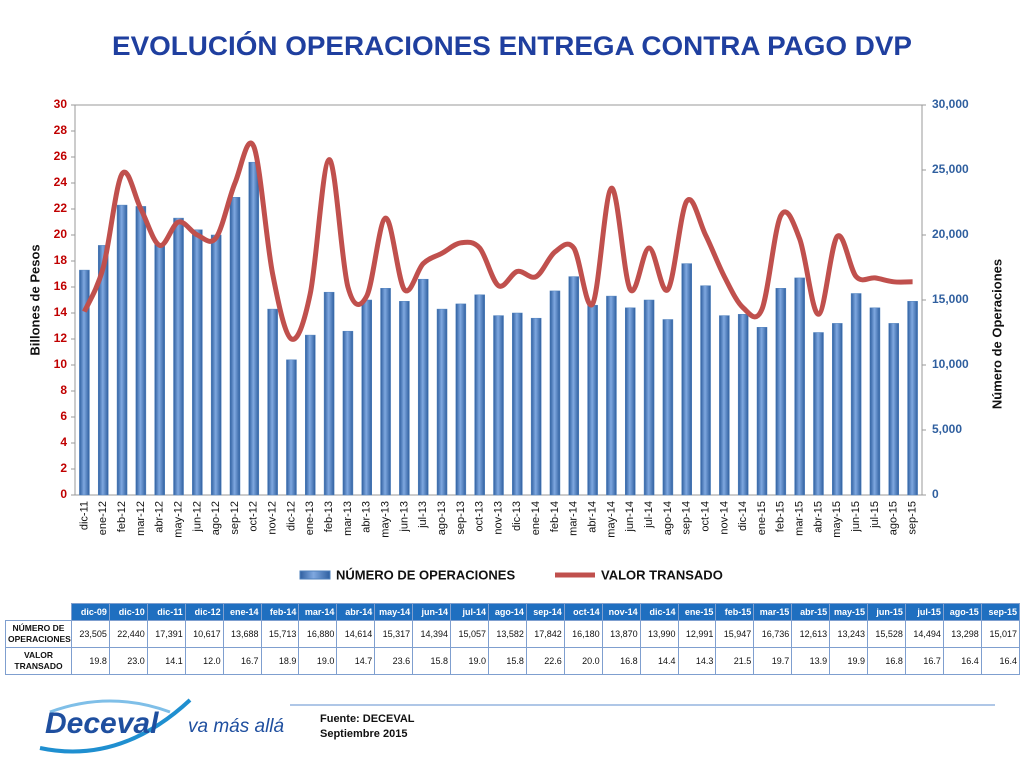  Describe the element at coordinates (242, 612) in the screenshot. I see `column-header: ene-14` at that location.